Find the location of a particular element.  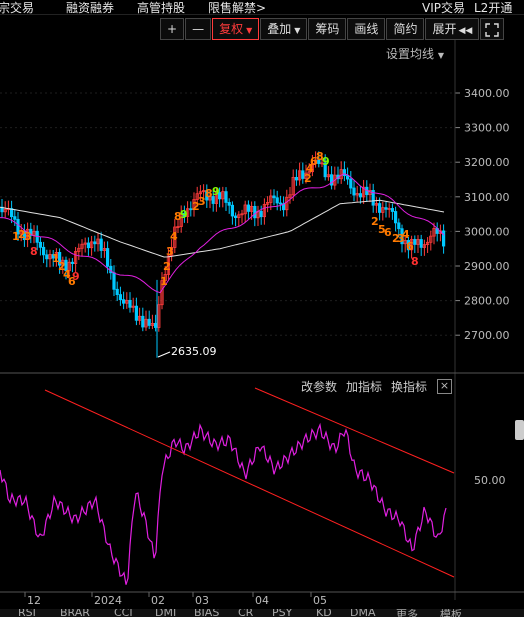

fuquan-dropdown: 复权 ▼ is located at coordinates (236, 29).